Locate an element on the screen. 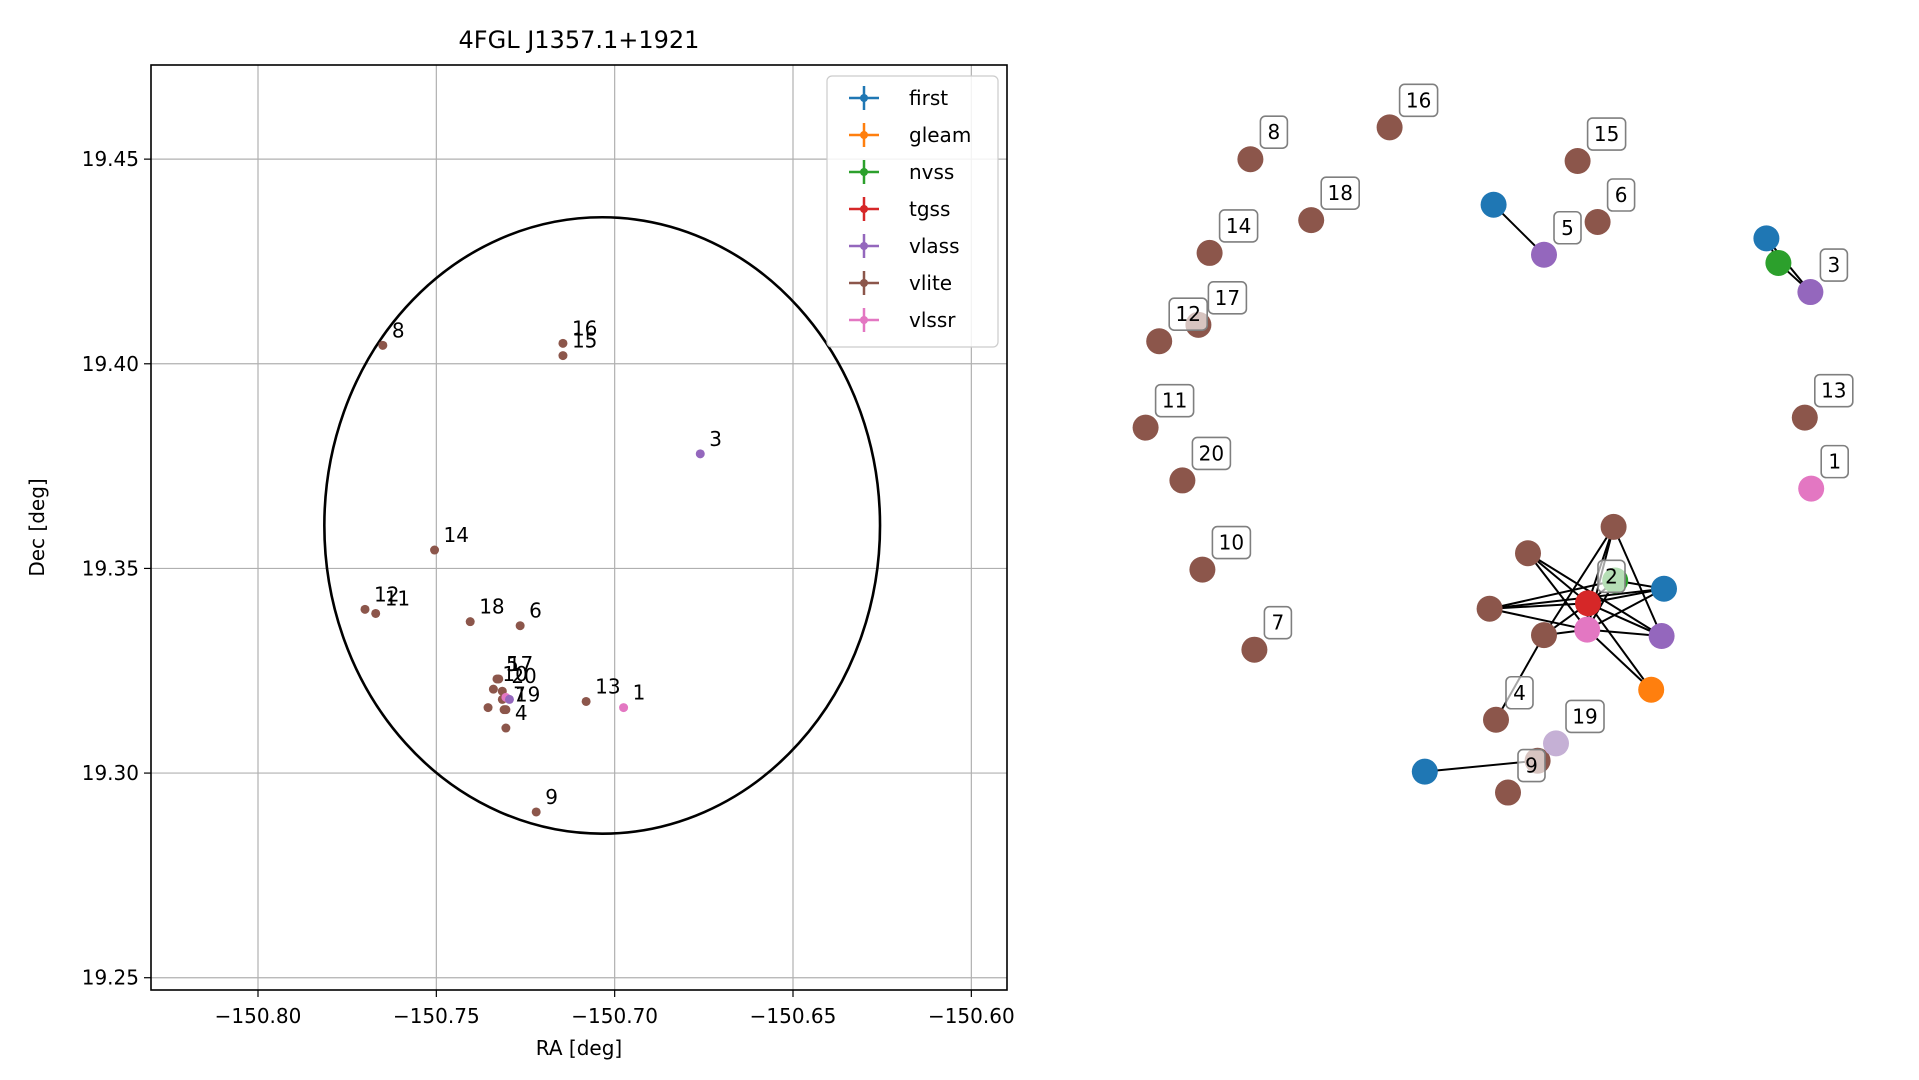  x-tick-label: −150.65 is located at coordinates (793, 1016).